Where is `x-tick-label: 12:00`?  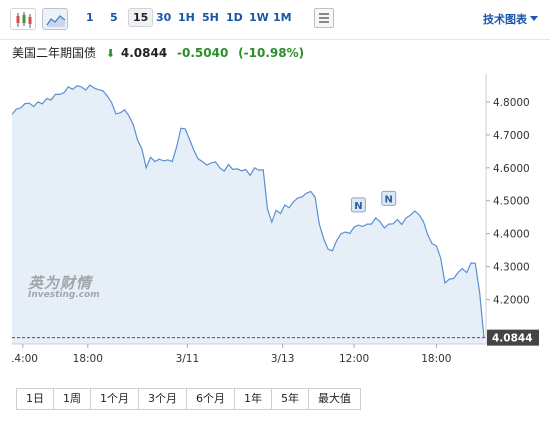 x-tick-label: 12:00 is located at coordinates (354, 359).